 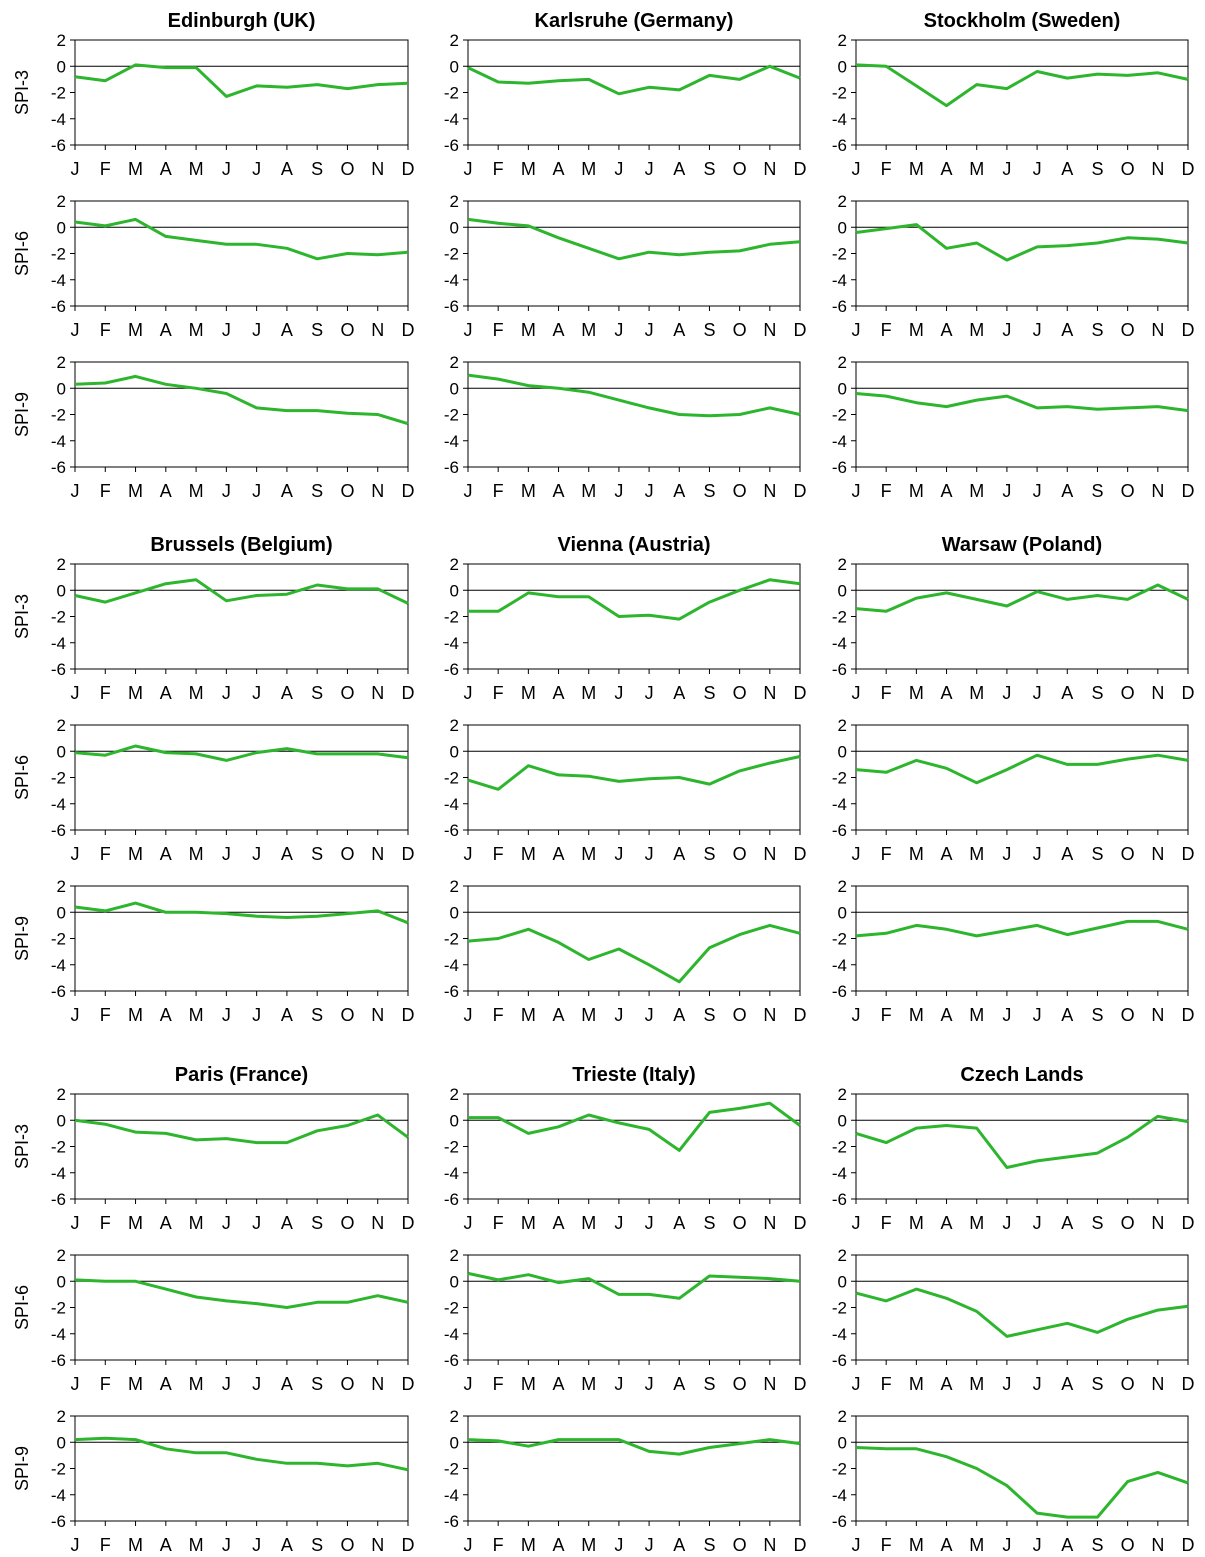 I want to click on y-axis-label: SPI-3, so click(x=22, y=92).